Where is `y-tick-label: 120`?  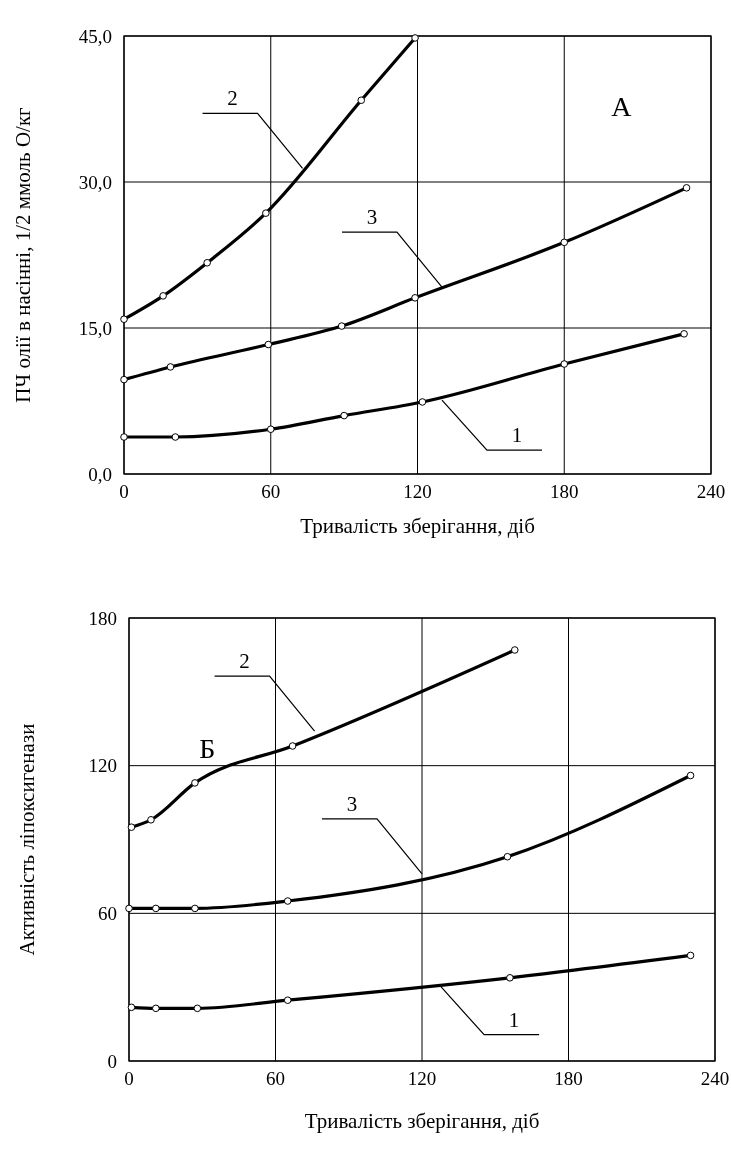 y-tick-label: 120 is located at coordinates (102, 766).